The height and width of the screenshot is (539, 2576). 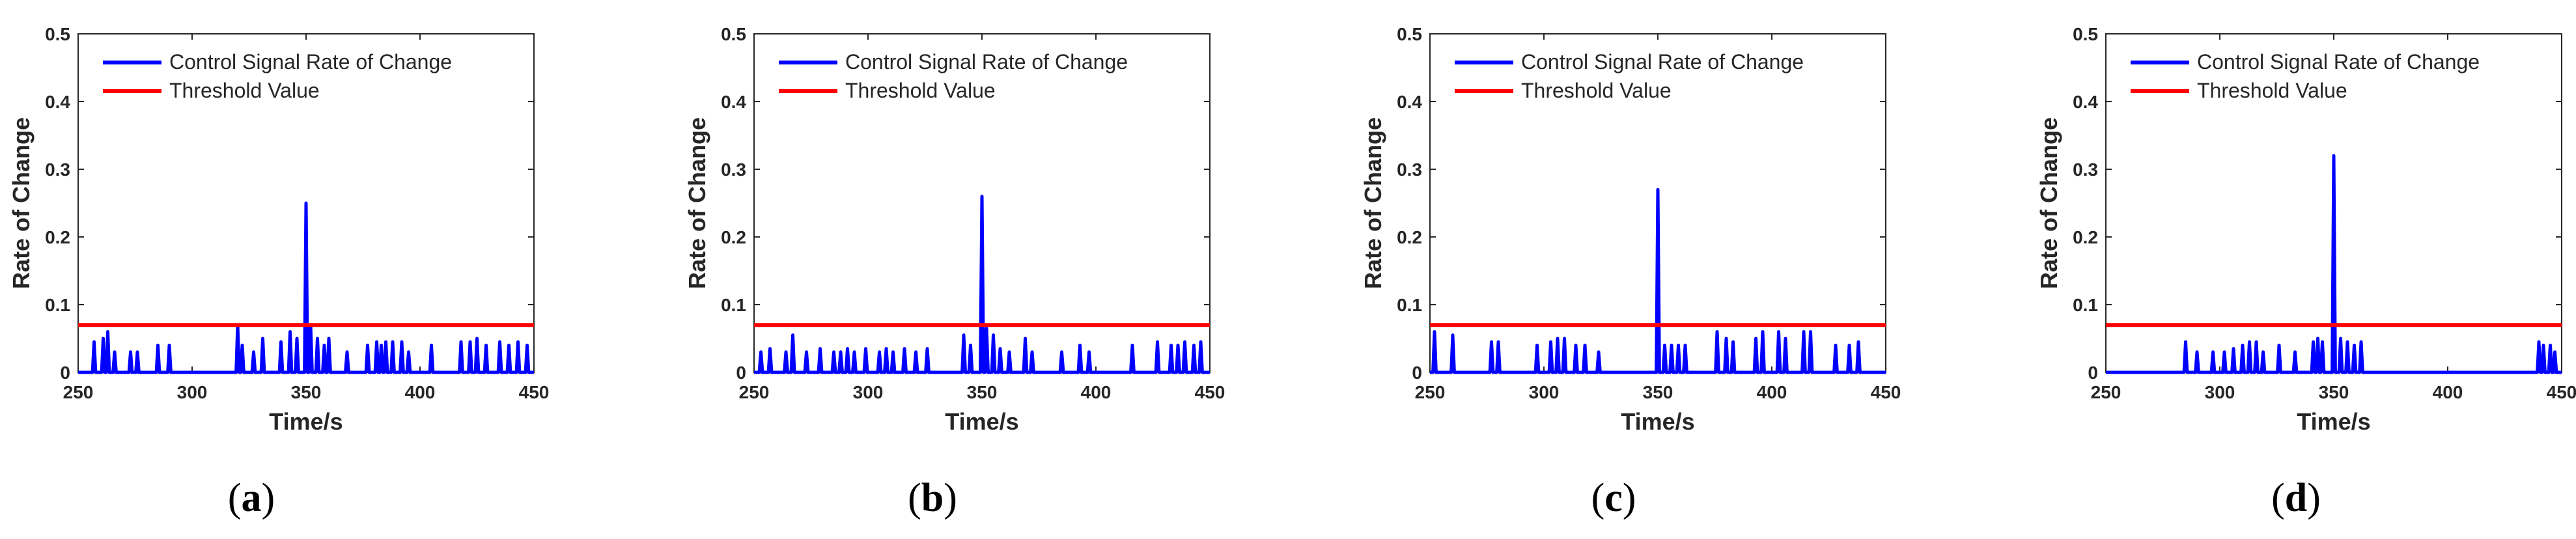 I want to click on panel-caption-d: (d), so click(x=2296, y=498).